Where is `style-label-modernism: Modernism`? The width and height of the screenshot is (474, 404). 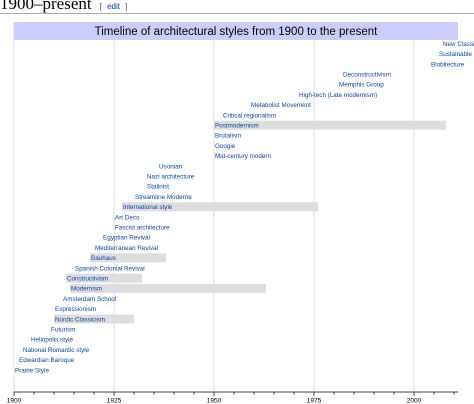 style-label-modernism: Modernism is located at coordinates (86, 289).